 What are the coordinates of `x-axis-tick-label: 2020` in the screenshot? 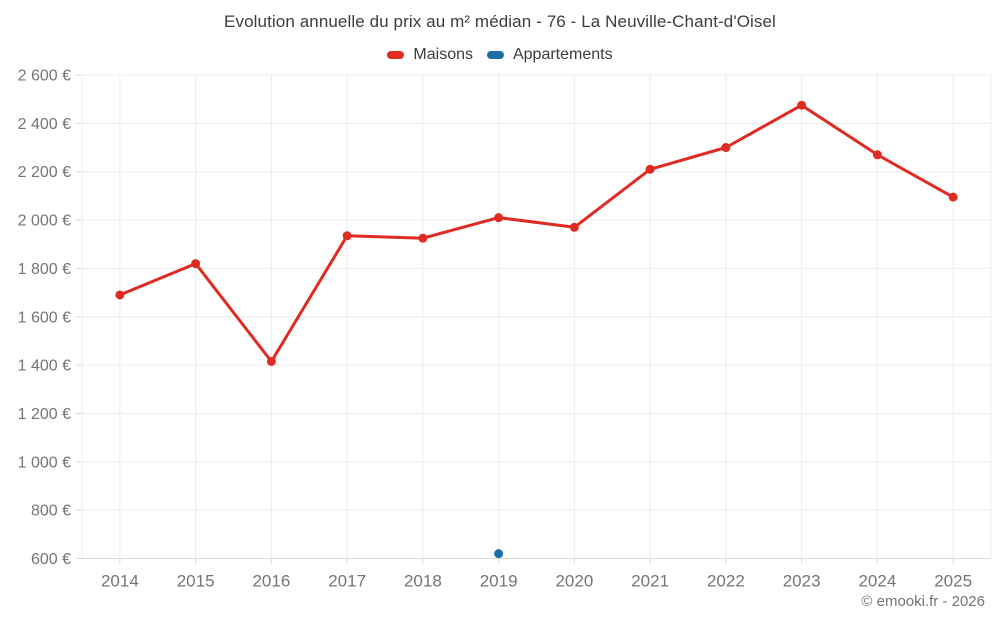 It's located at (574, 581).